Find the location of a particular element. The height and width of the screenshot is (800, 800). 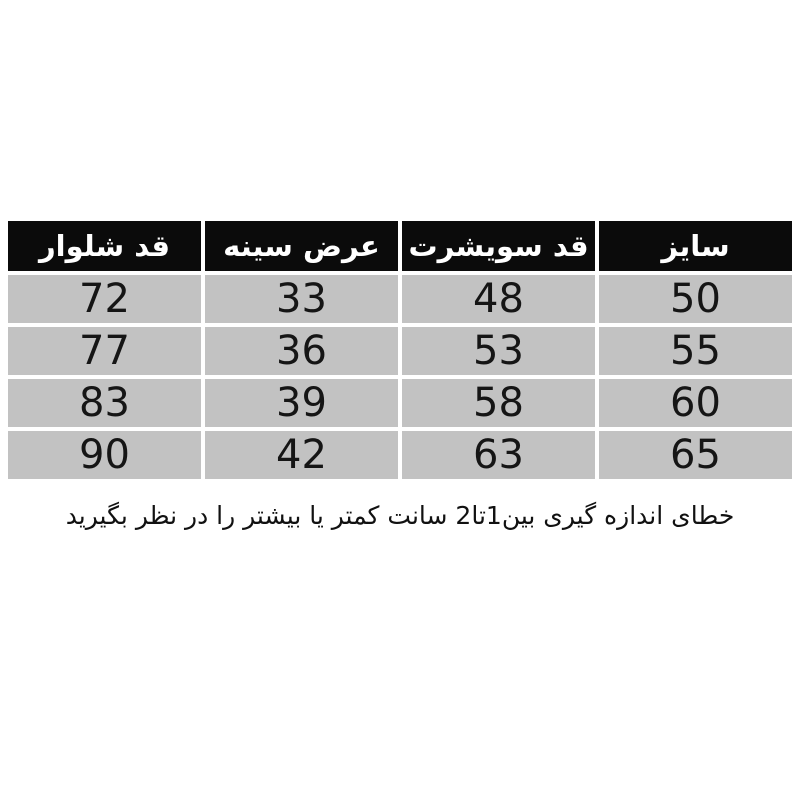

table-cell-size: 50 is located at coordinates (695, 299).